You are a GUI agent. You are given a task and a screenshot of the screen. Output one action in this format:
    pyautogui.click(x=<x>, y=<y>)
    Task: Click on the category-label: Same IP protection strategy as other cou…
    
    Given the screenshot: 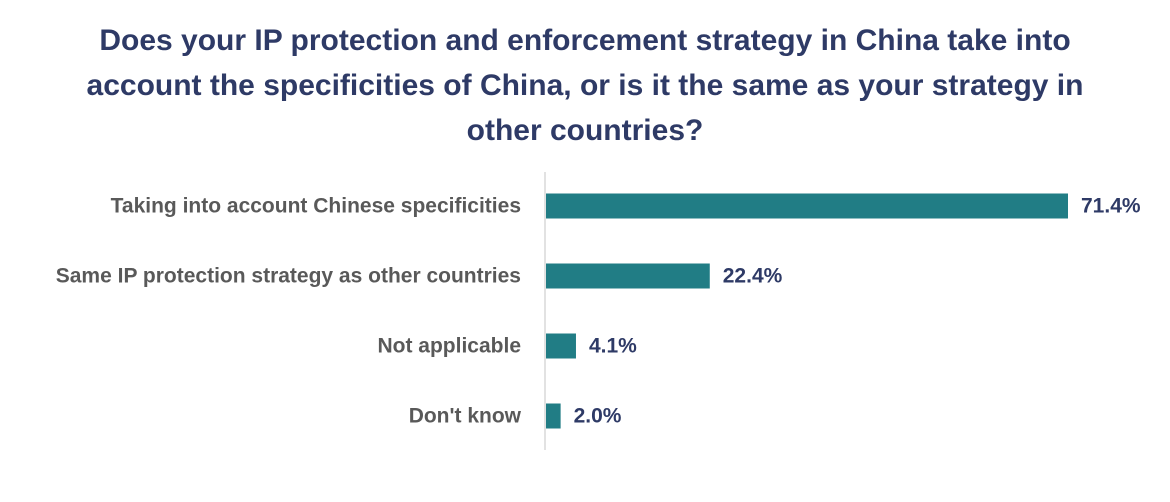 What is the action you would take?
    pyautogui.click(x=288, y=276)
    